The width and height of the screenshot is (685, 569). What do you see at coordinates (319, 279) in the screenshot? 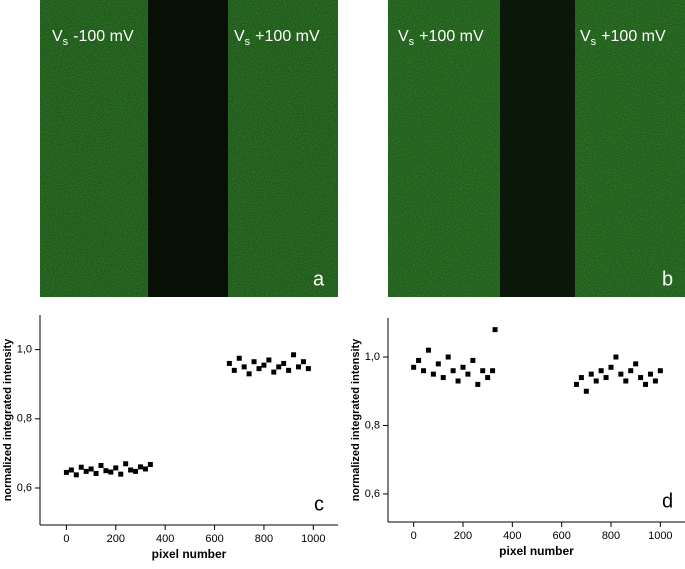
I see `panel-letter: a` at bounding box center [319, 279].